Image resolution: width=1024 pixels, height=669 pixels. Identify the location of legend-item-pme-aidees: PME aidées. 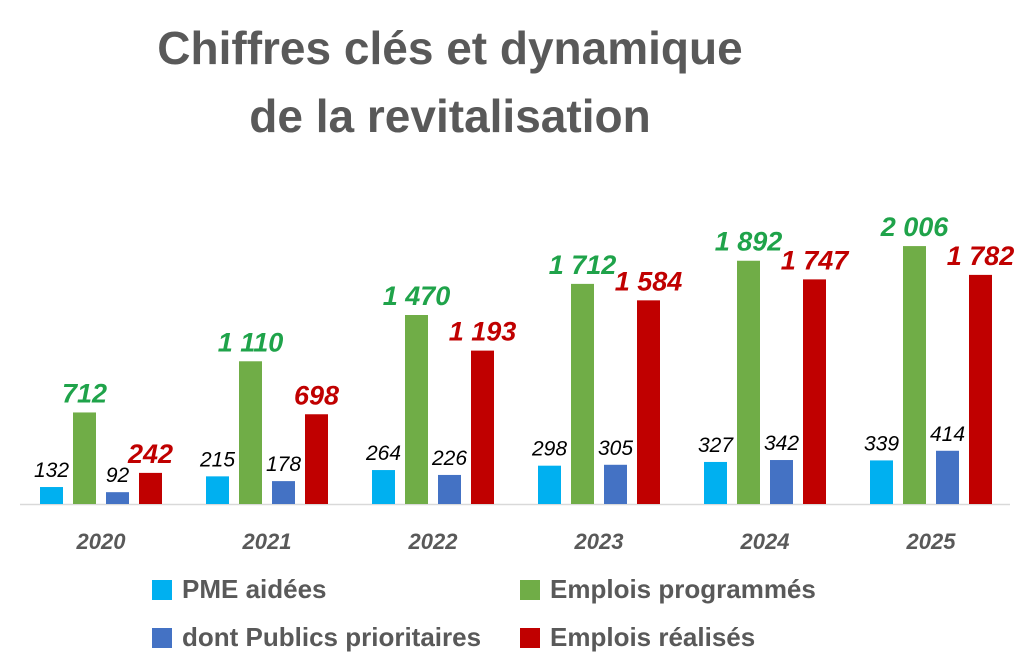
(239, 589).